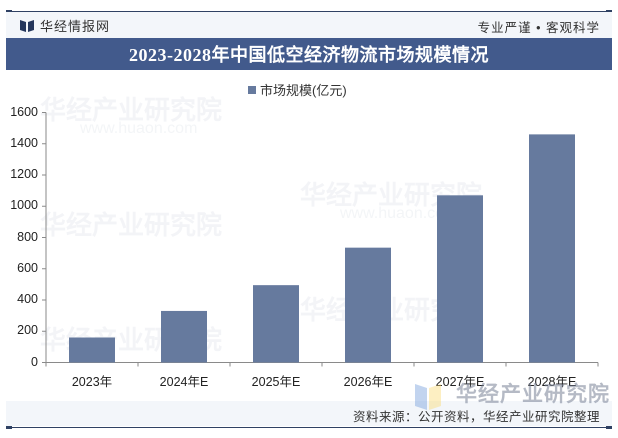 This screenshot has width=618, height=438. Describe the element at coordinates (476, 417) in the screenshot. I see `source-note: 资料来源：公开资料，华经产业研究院整理` at that location.